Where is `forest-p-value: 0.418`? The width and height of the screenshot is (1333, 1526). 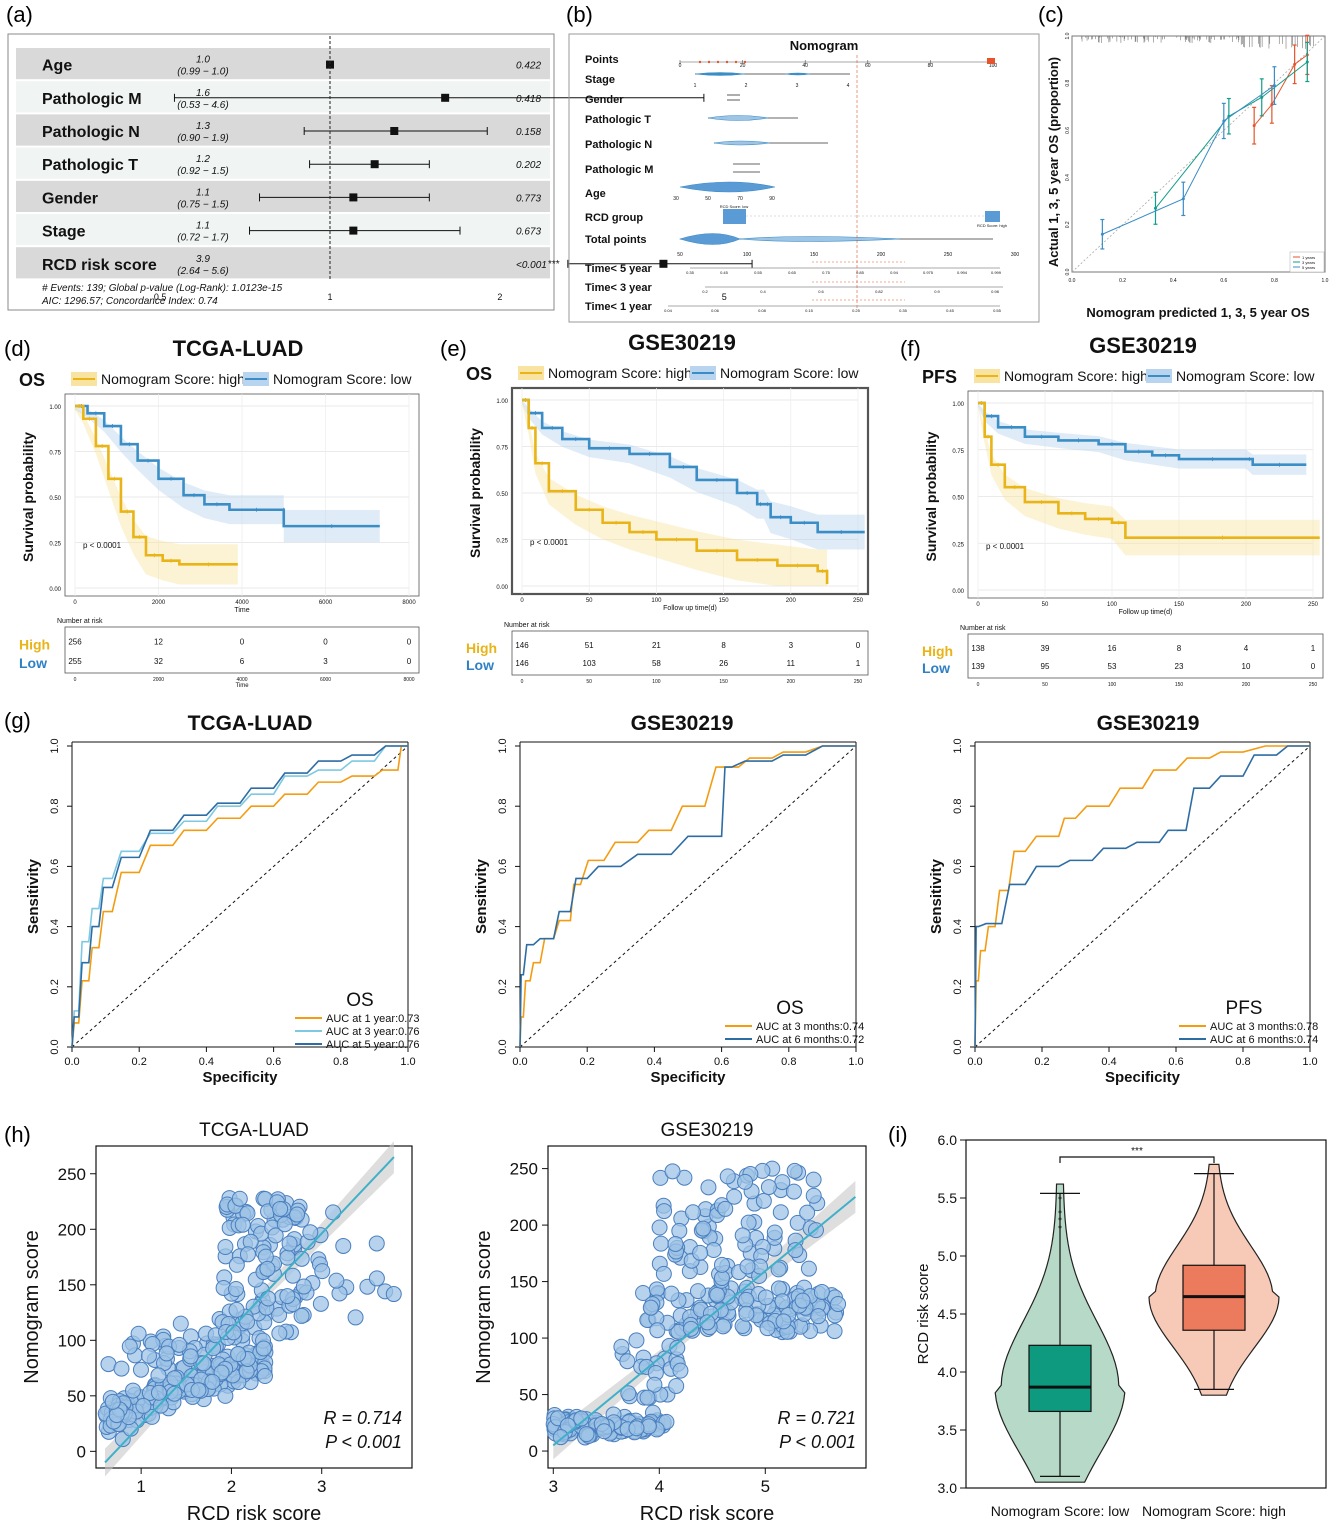 forest-p-value: 0.418 is located at coordinates (528, 99).